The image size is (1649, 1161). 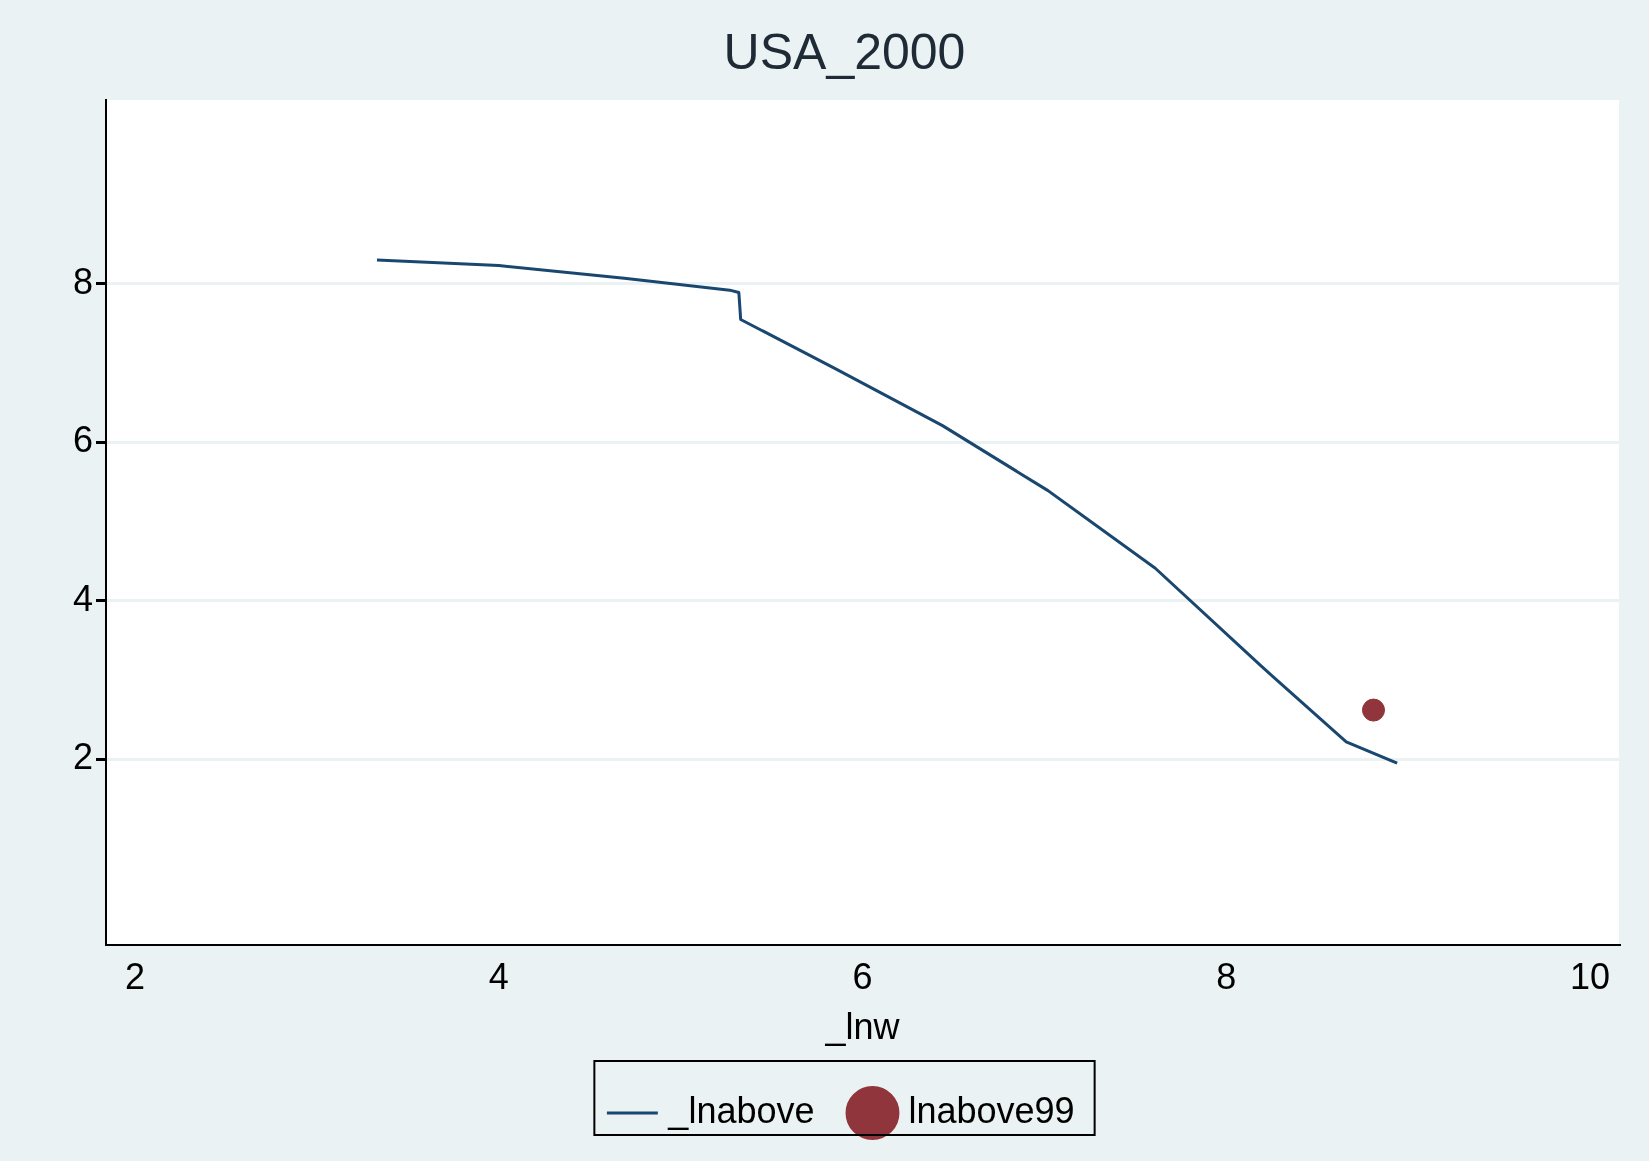 What do you see at coordinates (83, 281) in the screenshot?
I see `y-tick-label: 8` at bounding box center [83, 281].